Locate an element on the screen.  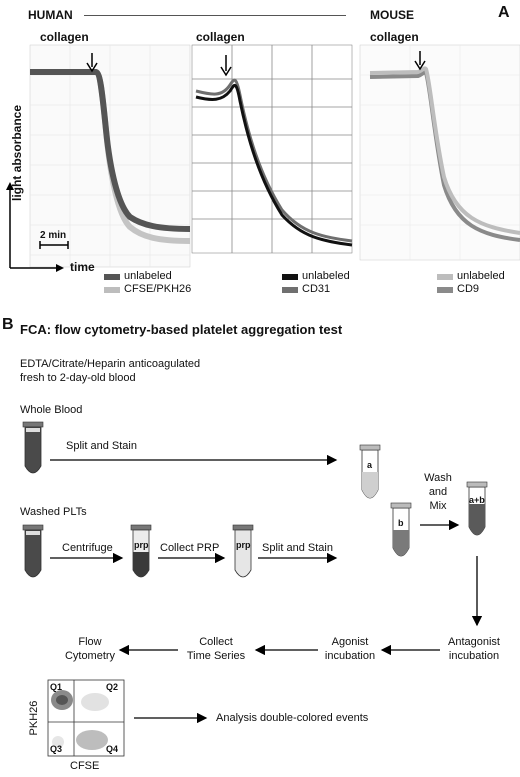
species-divider-line is located at coordinates (215, 15).